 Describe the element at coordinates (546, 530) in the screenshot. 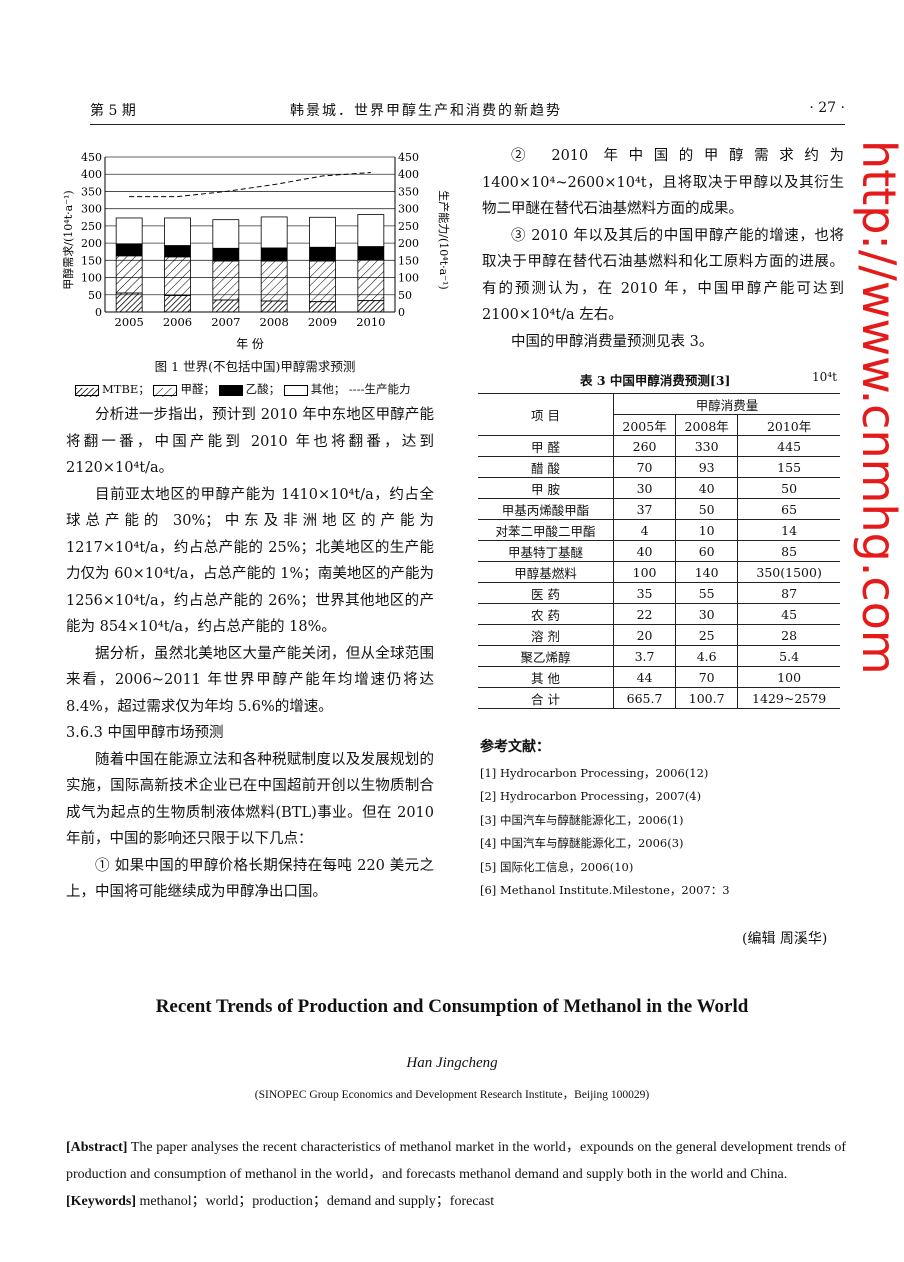

I see `row-label: 对苯二甲酸二甲酯` at that location.